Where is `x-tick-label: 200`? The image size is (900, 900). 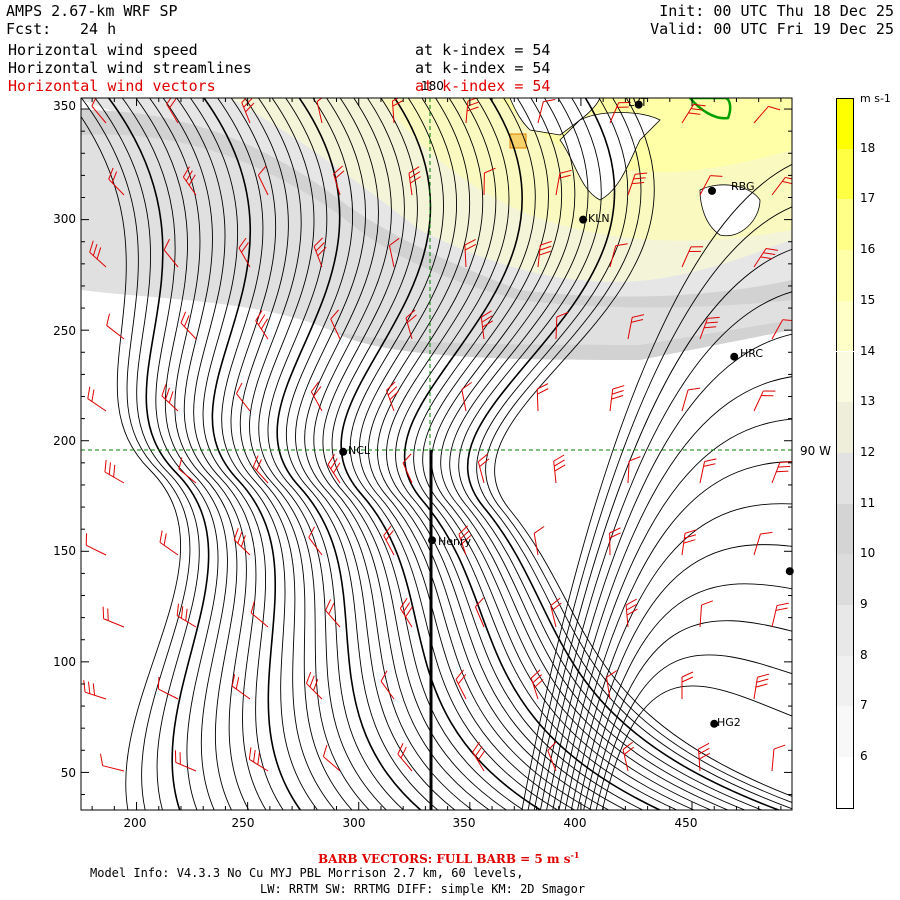
x-tick-label: 200 is located at coordinates (135, 823).